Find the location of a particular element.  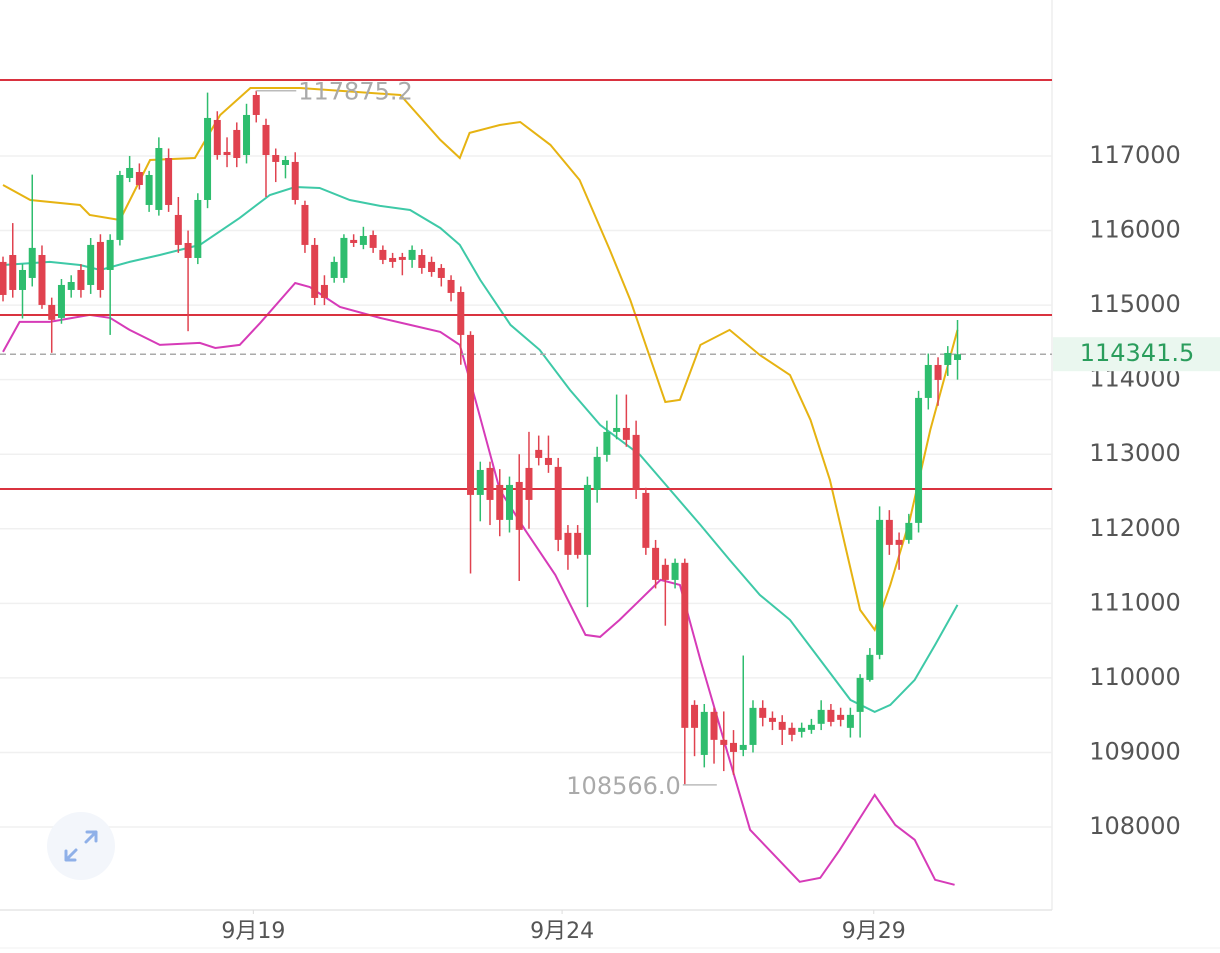

expand-bg is located at coordinates (81, 846).